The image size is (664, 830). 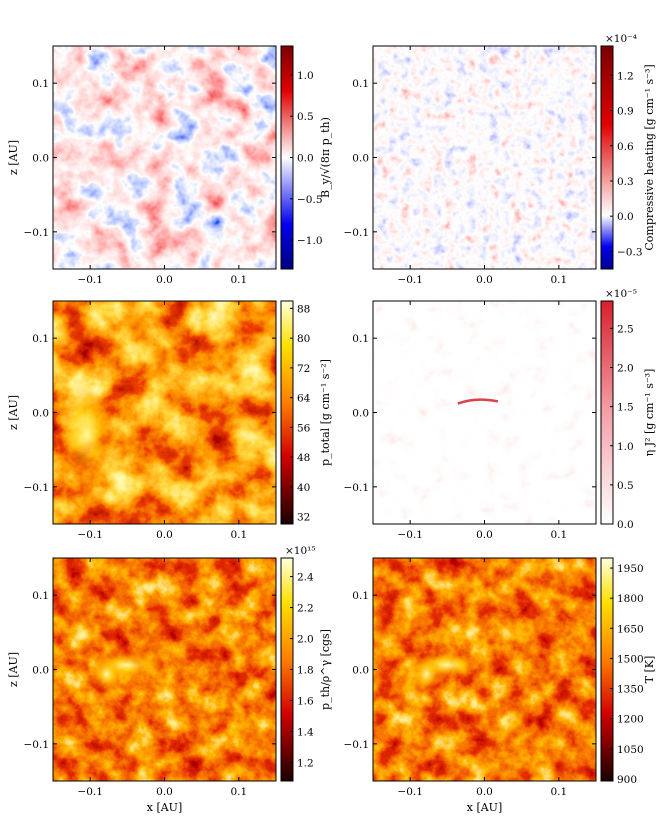 What do you see at coordinates (630, 720) in the screenshot?
I see `colorbar-tick-label: 1200` at bounding box center [630, 720].